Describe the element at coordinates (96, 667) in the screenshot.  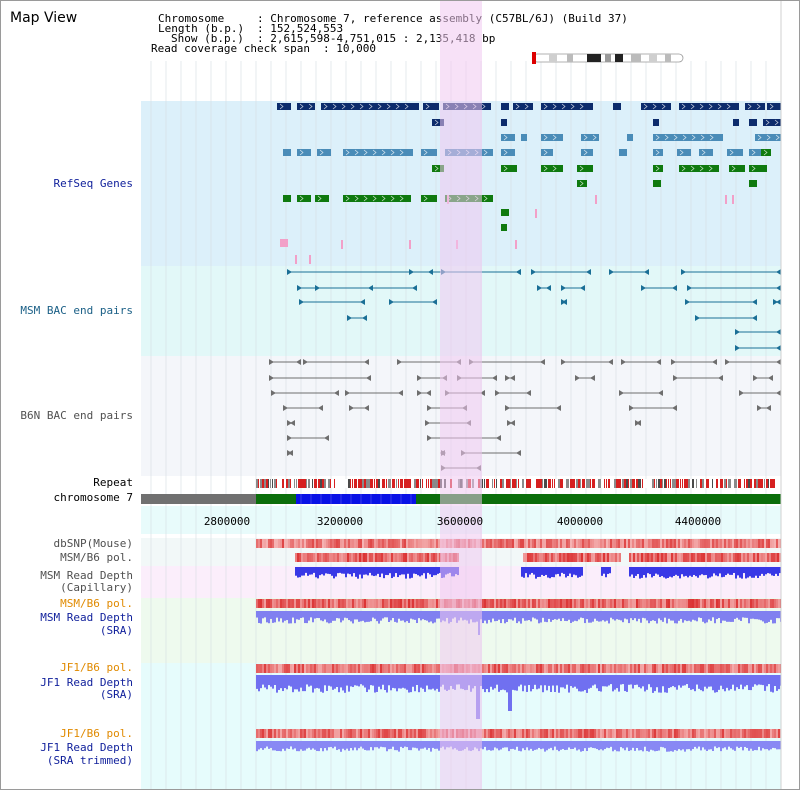
I see `track-label-jf1-b6-pol-1: JF1/B6 pol.` at that location.